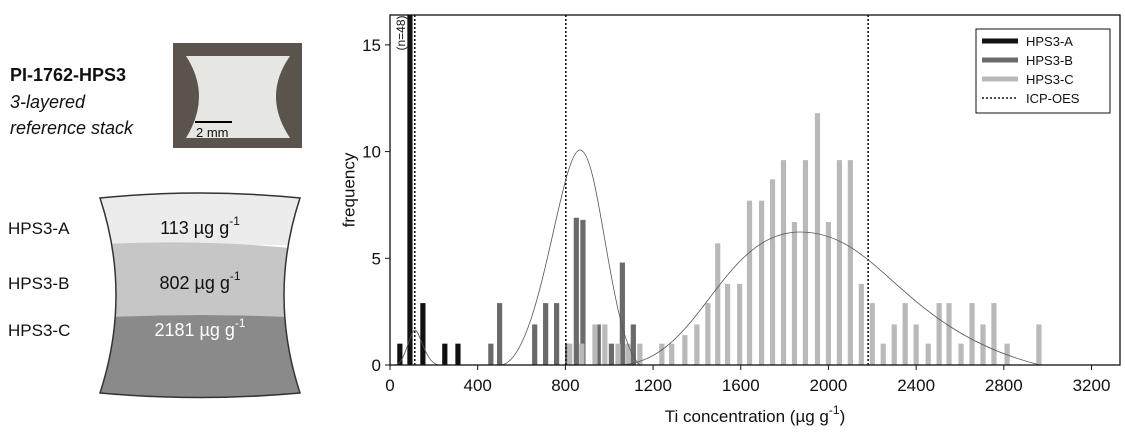 This screenshot has height=442, width=1125. Describe the element at coordinates (401, 32) in the screenshot. I see `annotation: (n=48)` at that location.